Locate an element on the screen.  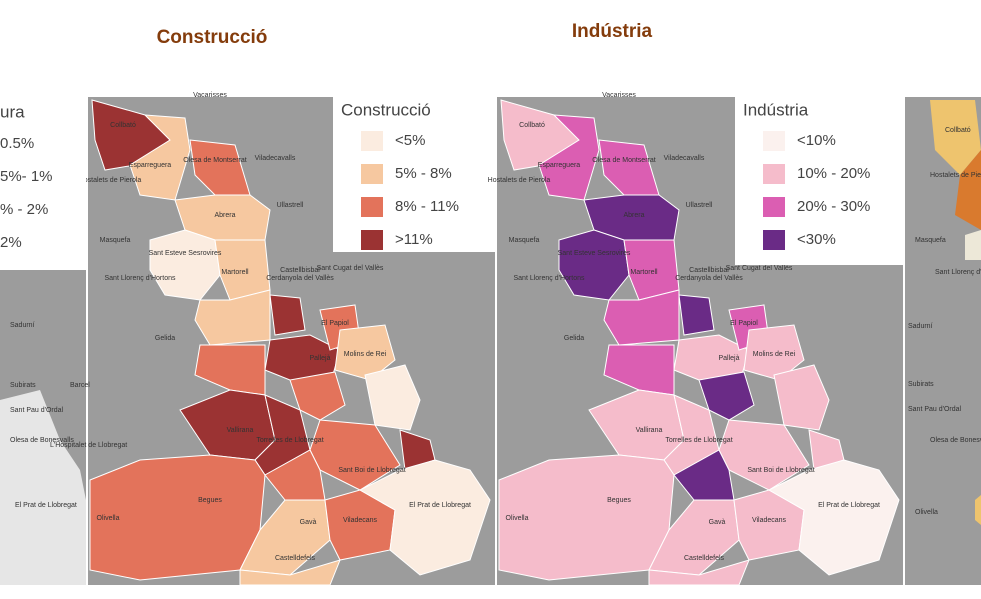
legend-label: % - 2% is located at coordinates (24, 209).